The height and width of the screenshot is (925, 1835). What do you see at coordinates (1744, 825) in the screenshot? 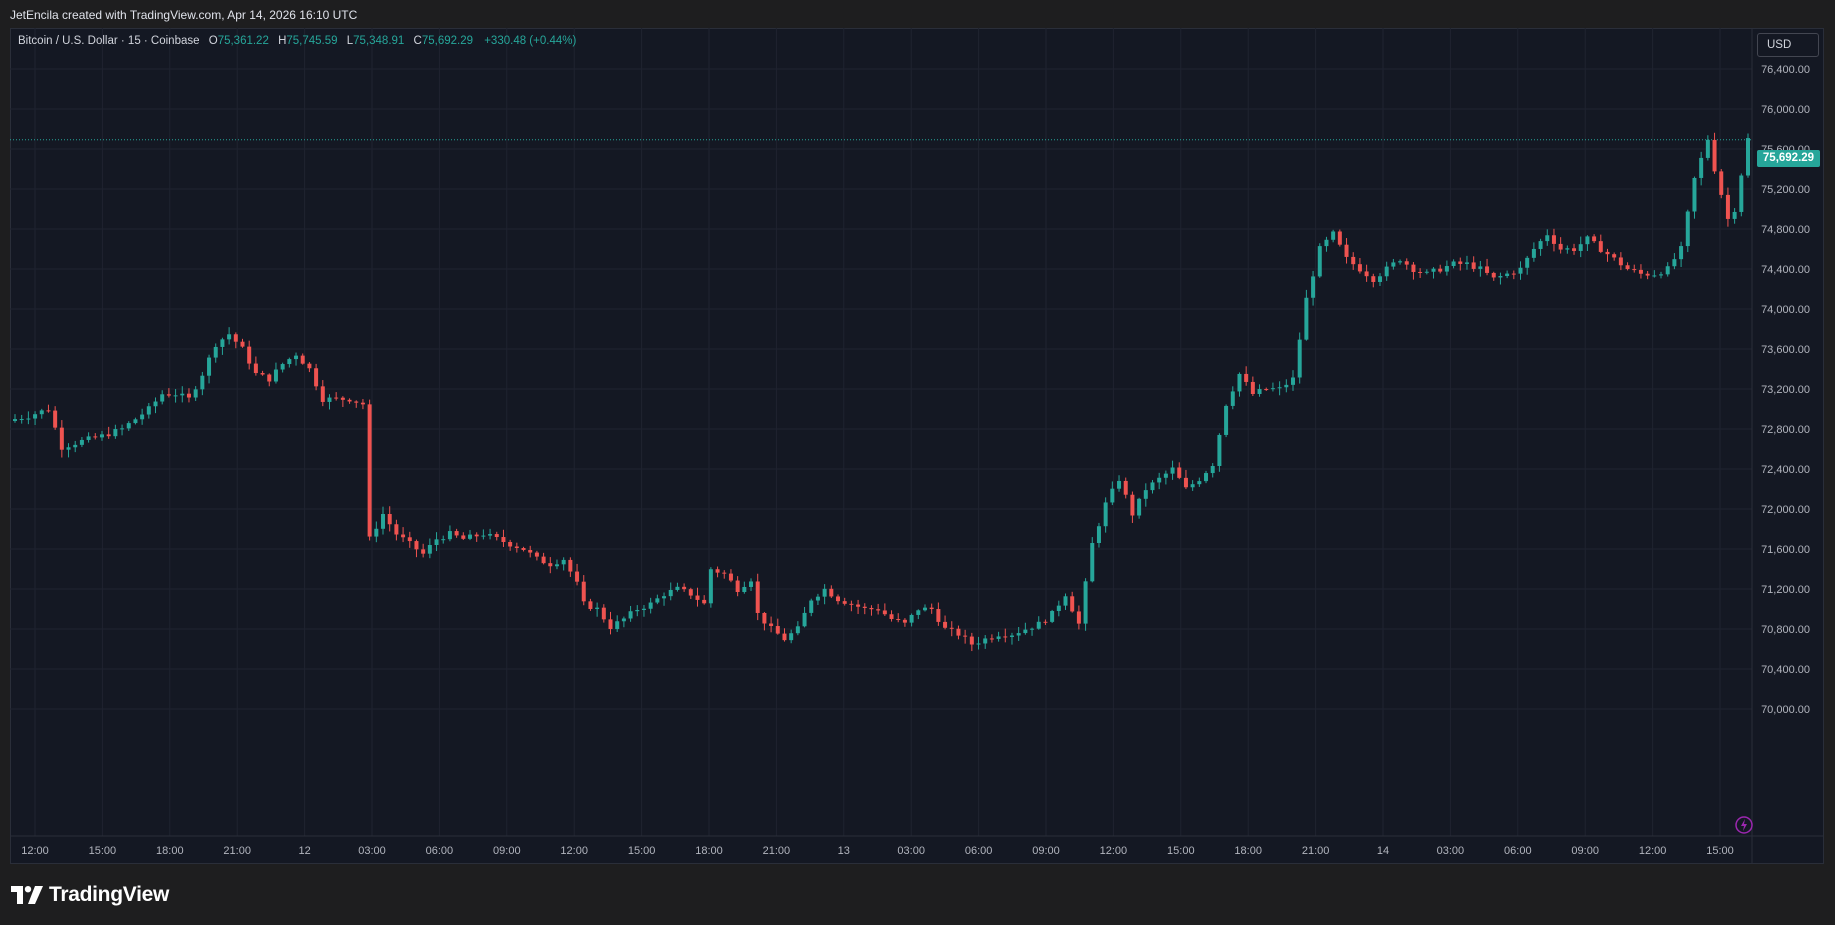
I see `bolt-icon` at bounding box center [1744, 825].